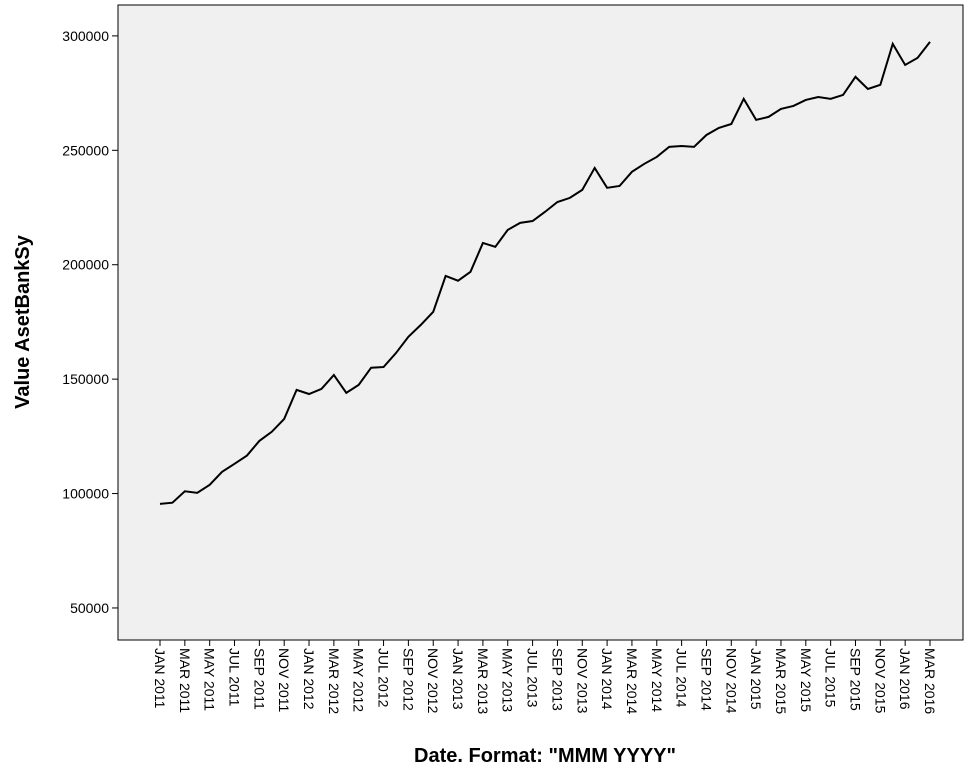  I want to click on x-tick-label: JUL 2014, so click(682, 678).